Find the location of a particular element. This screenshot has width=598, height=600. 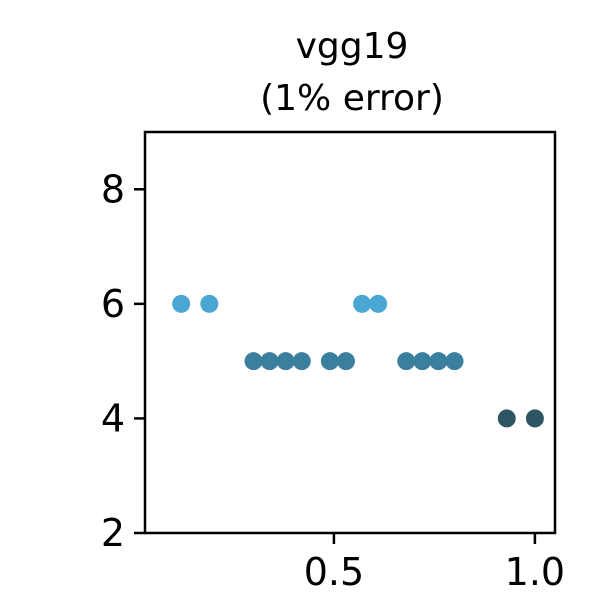

x-tick-label: 0.5 is located at coordinates (334, 572).